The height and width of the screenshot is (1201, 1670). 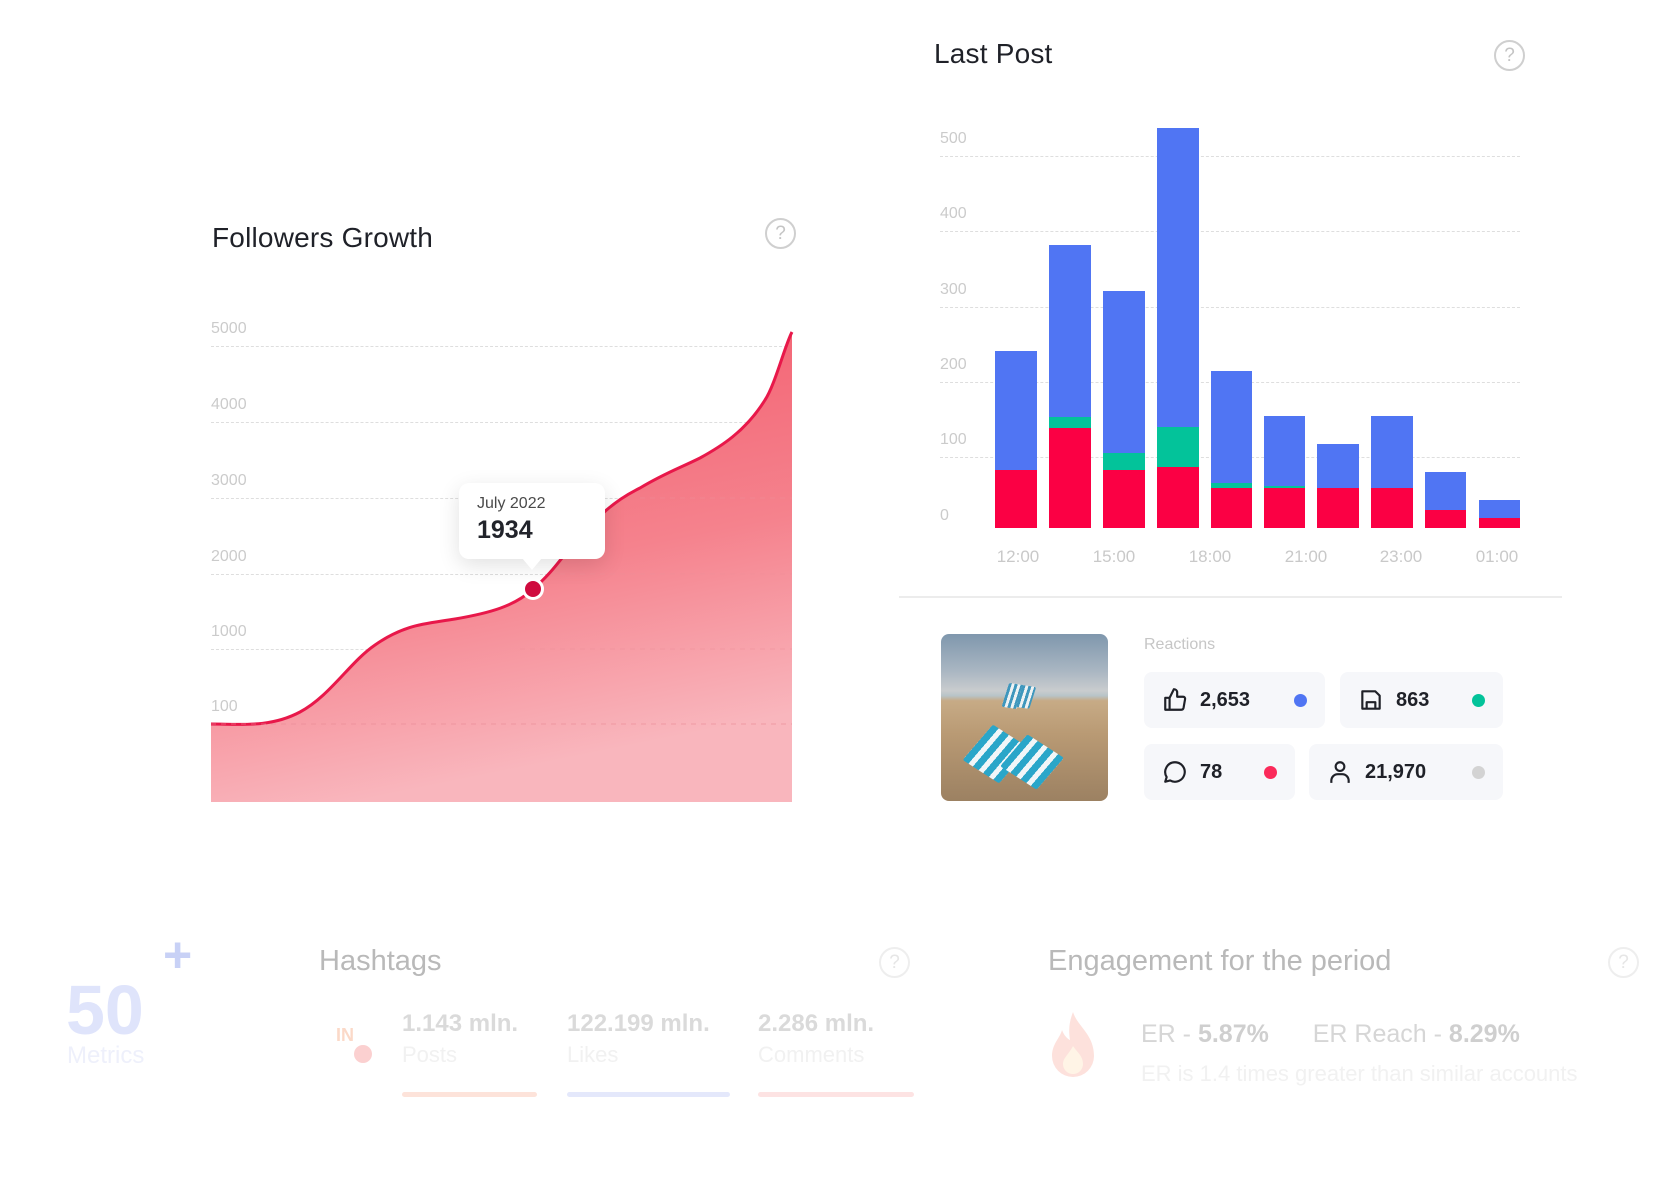 I want to click on likes-legend-dot, so click(x=1300, y=700).